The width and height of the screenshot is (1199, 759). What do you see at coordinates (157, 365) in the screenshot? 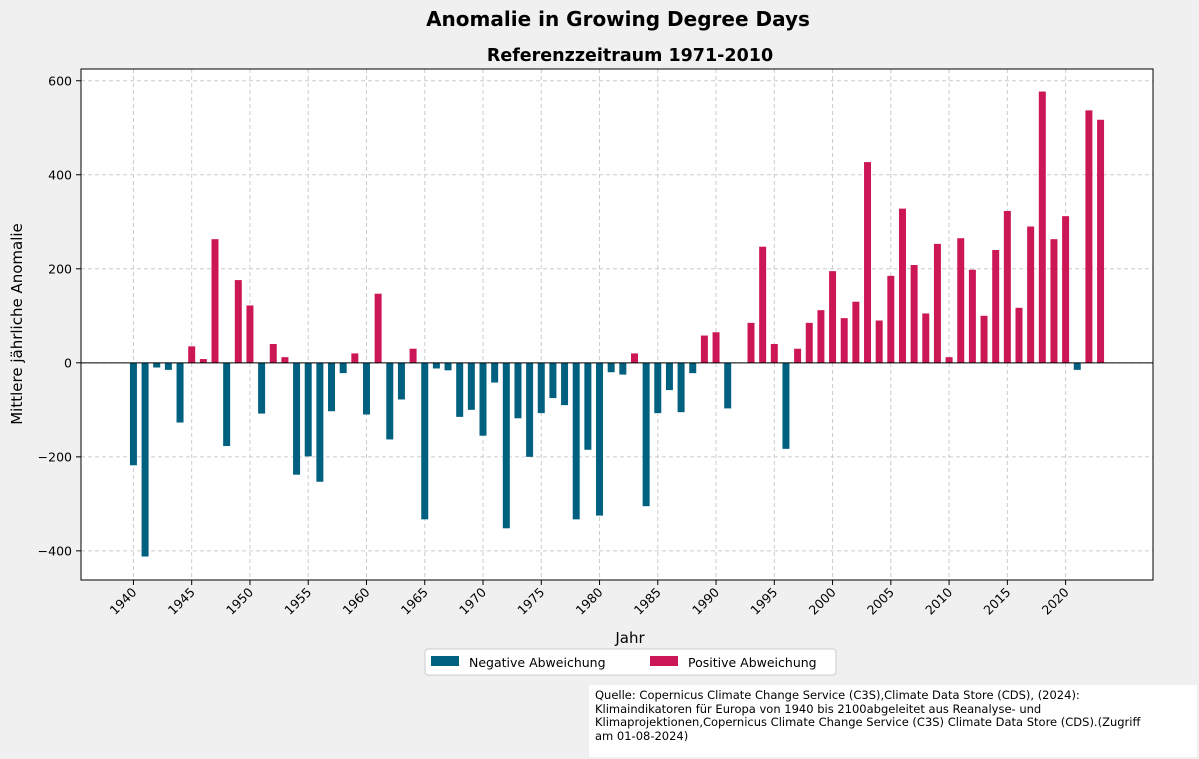
I see `bar-1942` at bounding box center [157, 365].